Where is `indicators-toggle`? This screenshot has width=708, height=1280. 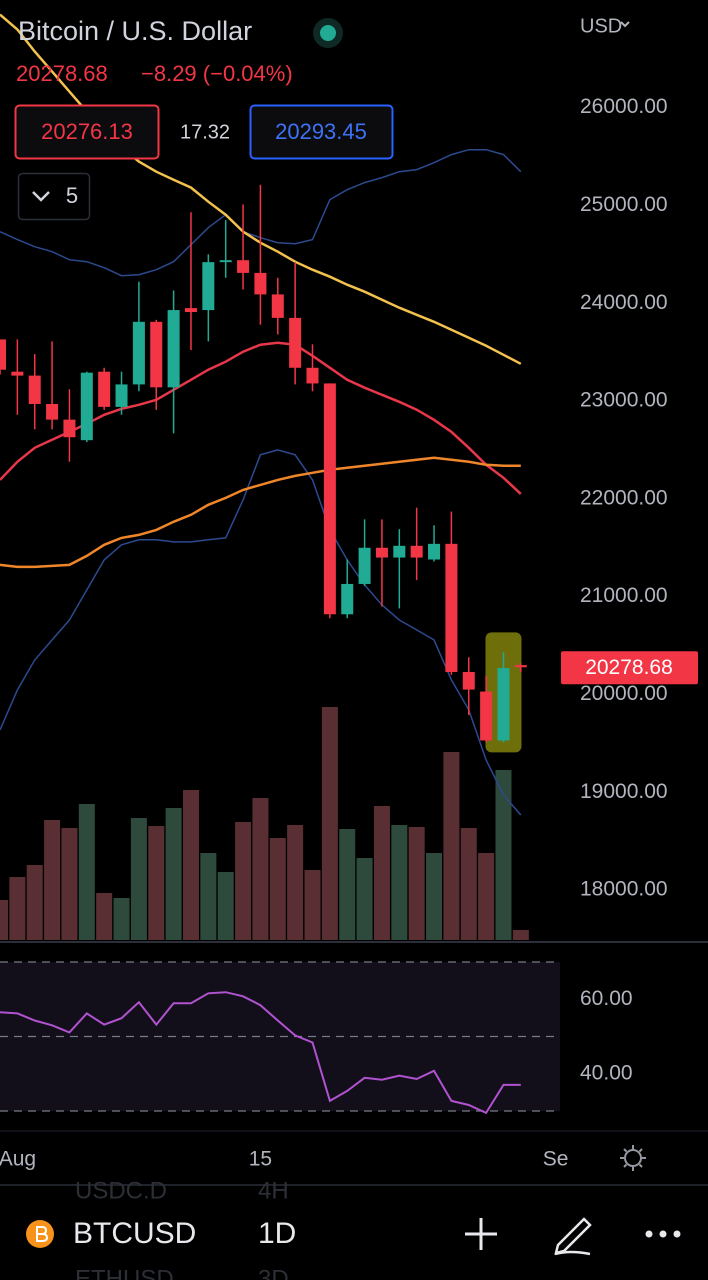 indicators-toggle is located at coordinates (54, 196).